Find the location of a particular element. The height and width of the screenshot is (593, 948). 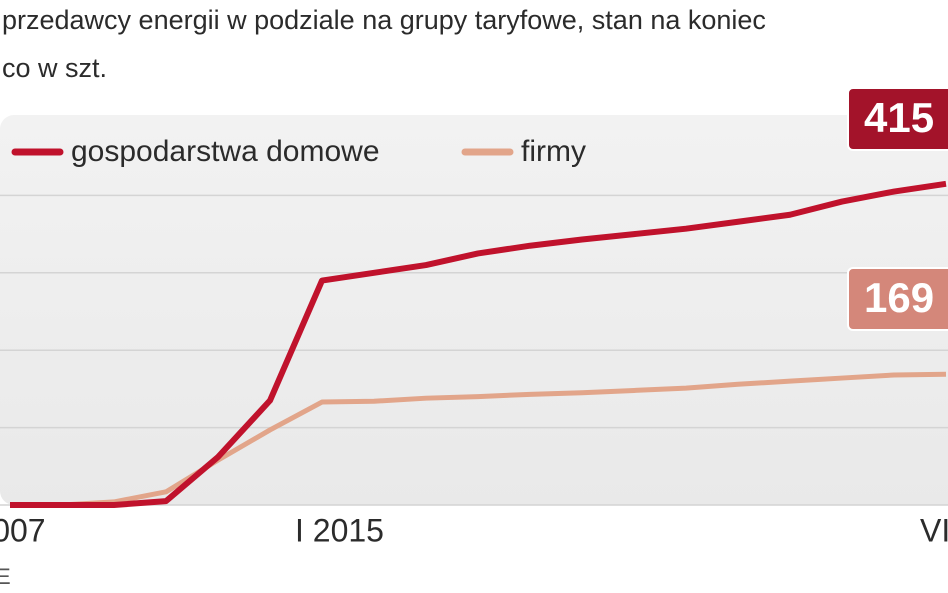

chart-subtitle: co w szt. is located at coordinates (54, 68).